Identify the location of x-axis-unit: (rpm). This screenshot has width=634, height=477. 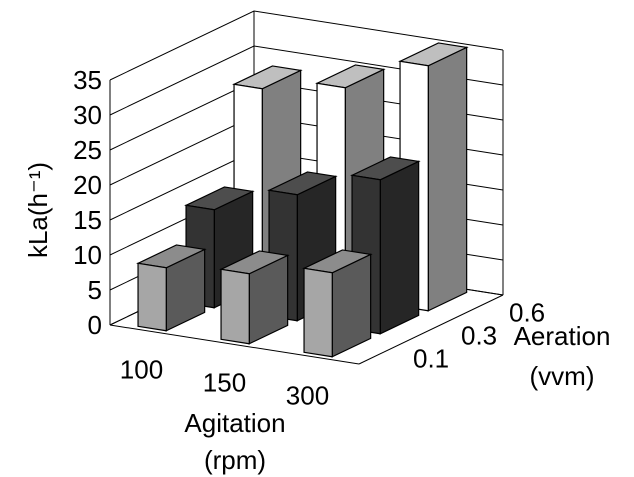
(235, 460).